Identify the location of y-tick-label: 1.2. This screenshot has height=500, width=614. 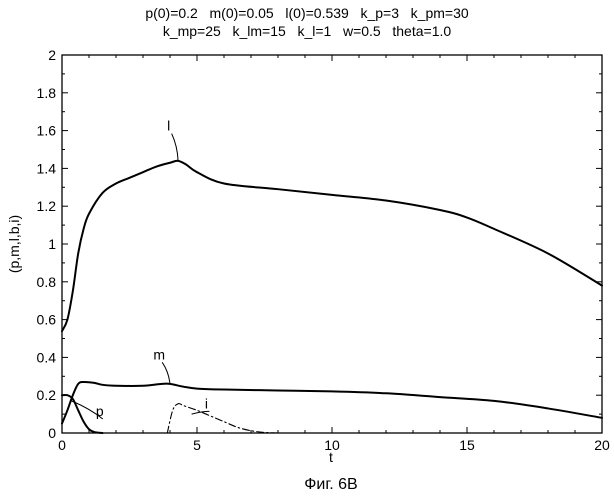
(47, 206).